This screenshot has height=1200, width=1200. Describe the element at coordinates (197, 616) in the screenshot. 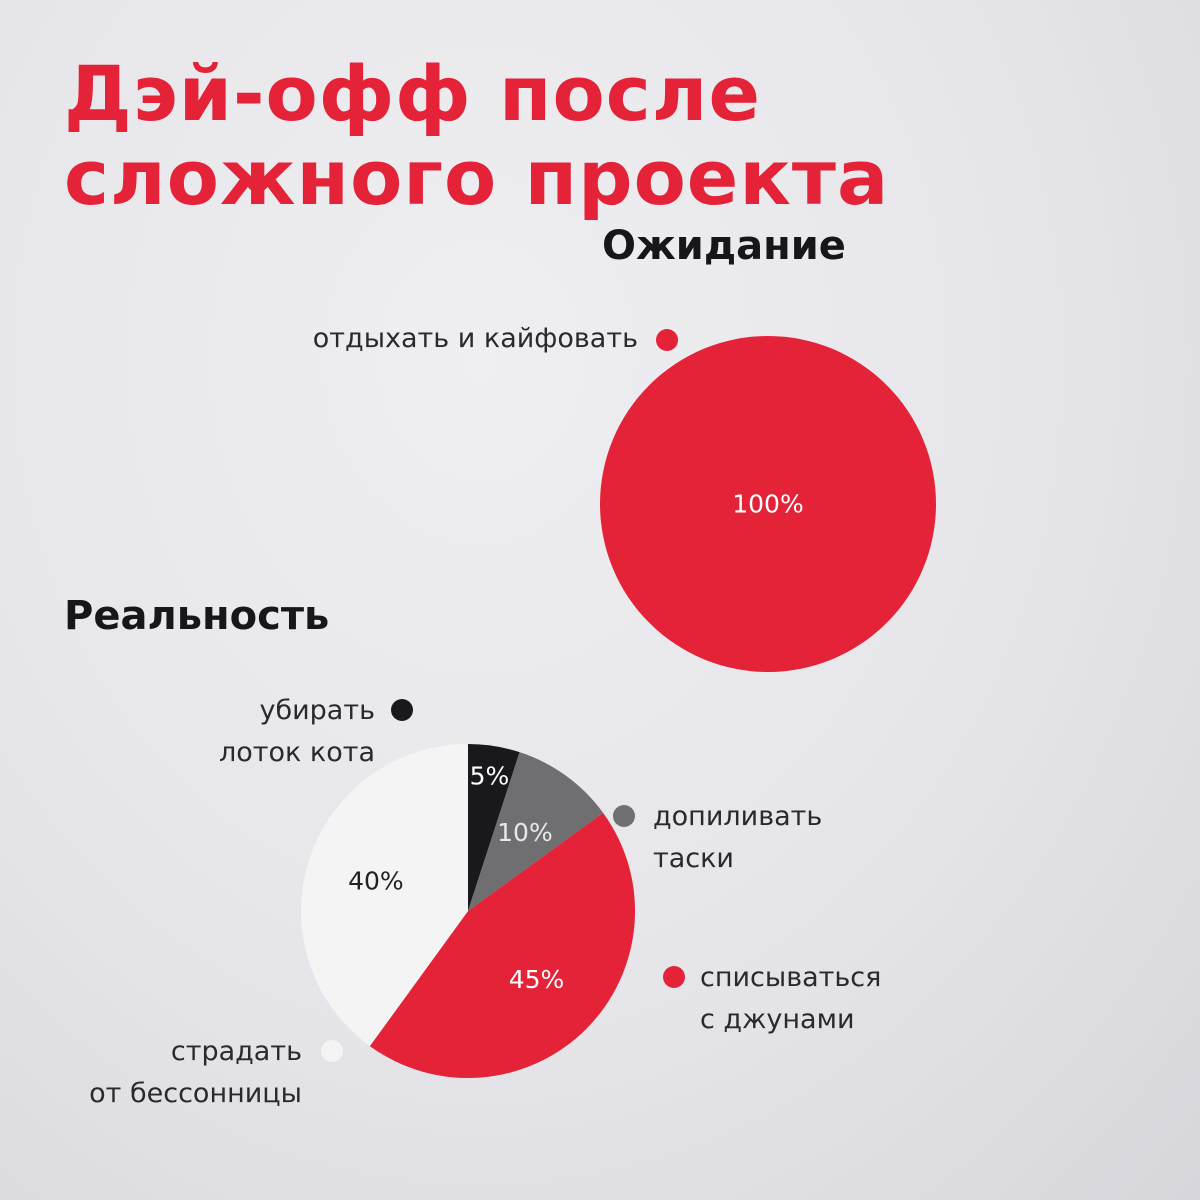

I see `reality-heading: Реальность` at that location.